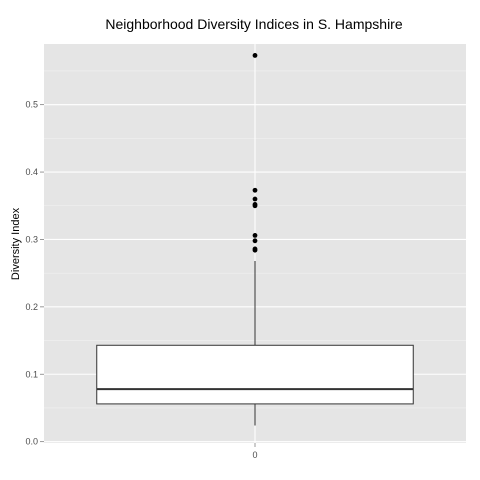 This screenshot has height=480, width=480. I want to click on y-tick-label: 0.2, so click(31, 307).